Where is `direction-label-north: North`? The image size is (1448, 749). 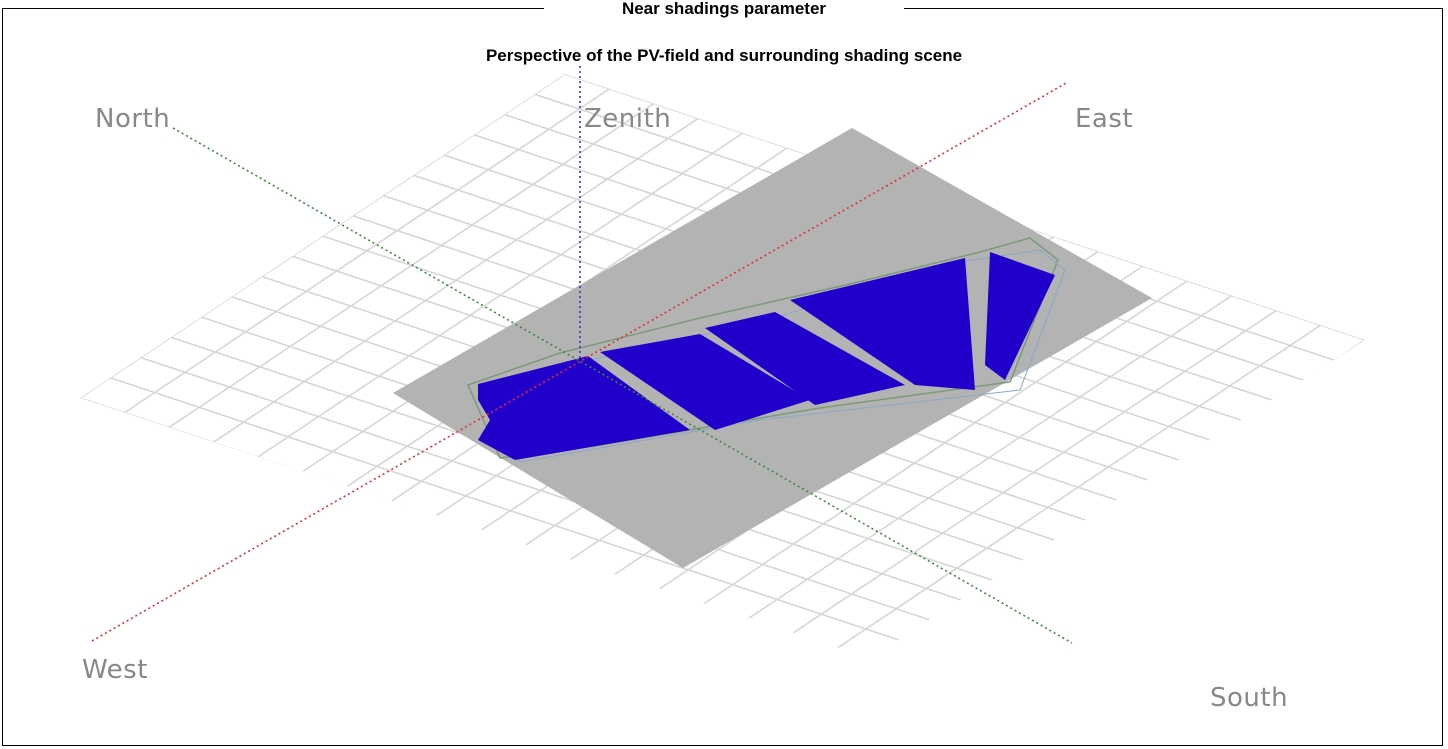
direction-label-north: North is located at coordinates (133, 119).